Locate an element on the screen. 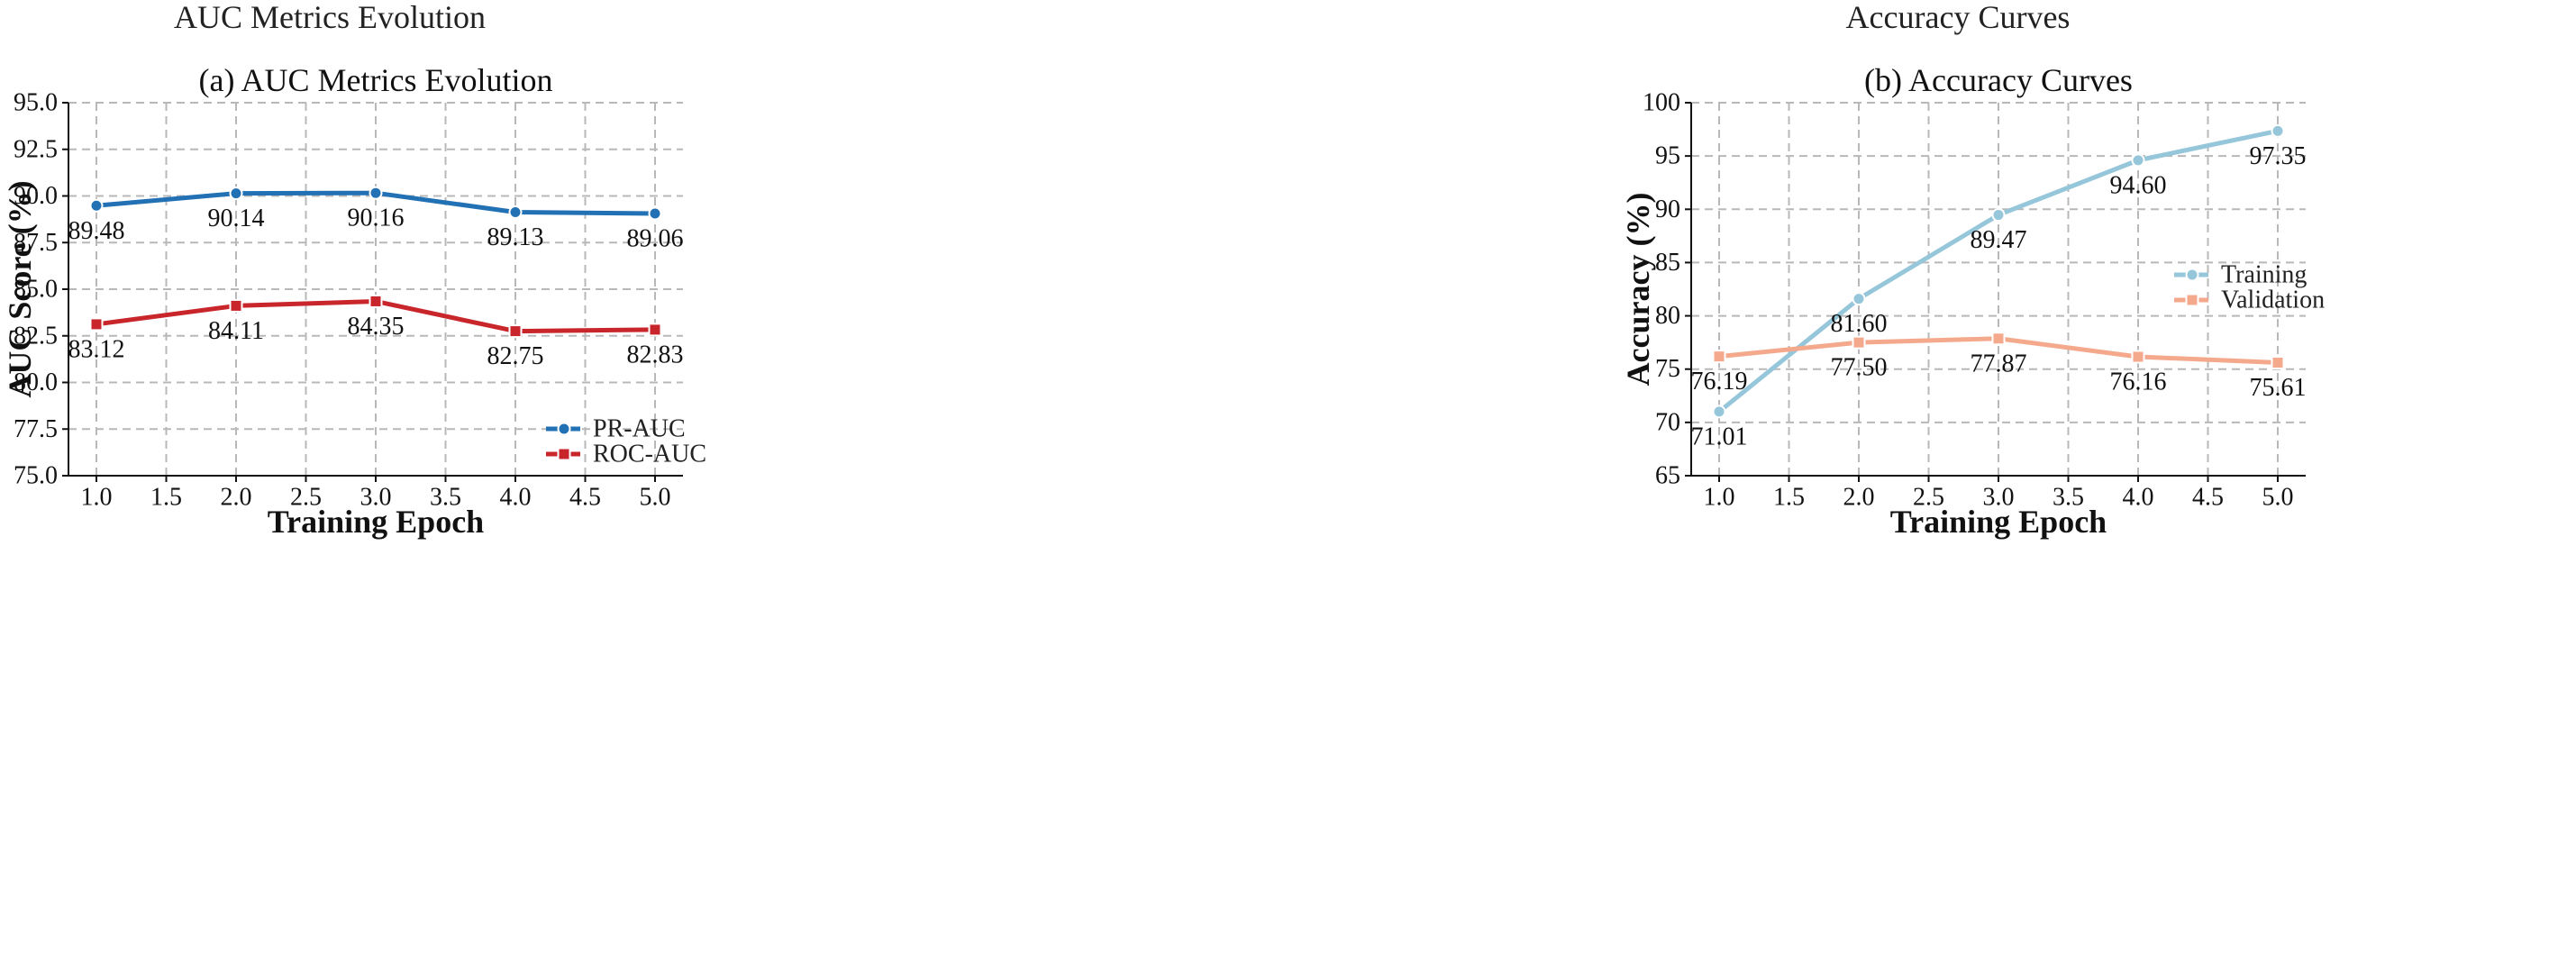 This screenshot has width=2576, height=973. data-label: 77.50 is located at coordinates (1859, 368).